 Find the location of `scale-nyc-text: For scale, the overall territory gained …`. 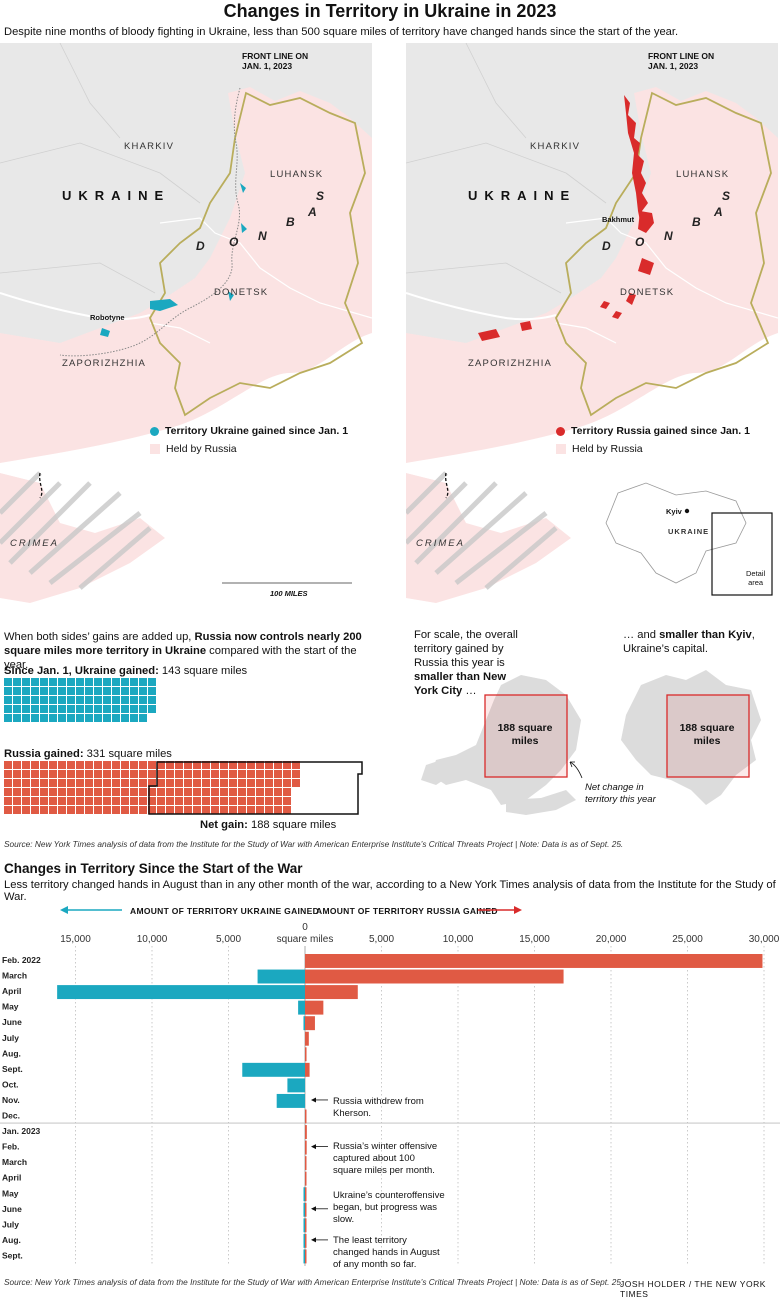

scale-nyc-text: For scale, the overall territory gained … is located at coordinates (469, 663).